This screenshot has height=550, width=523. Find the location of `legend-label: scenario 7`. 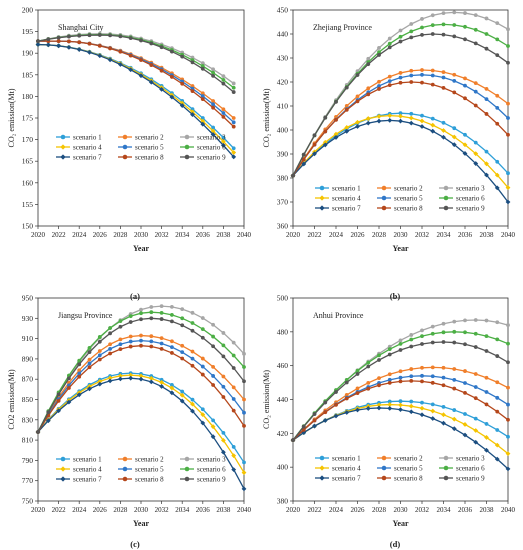

legend-label: scenario 7 is located at coordinates (346, 479).